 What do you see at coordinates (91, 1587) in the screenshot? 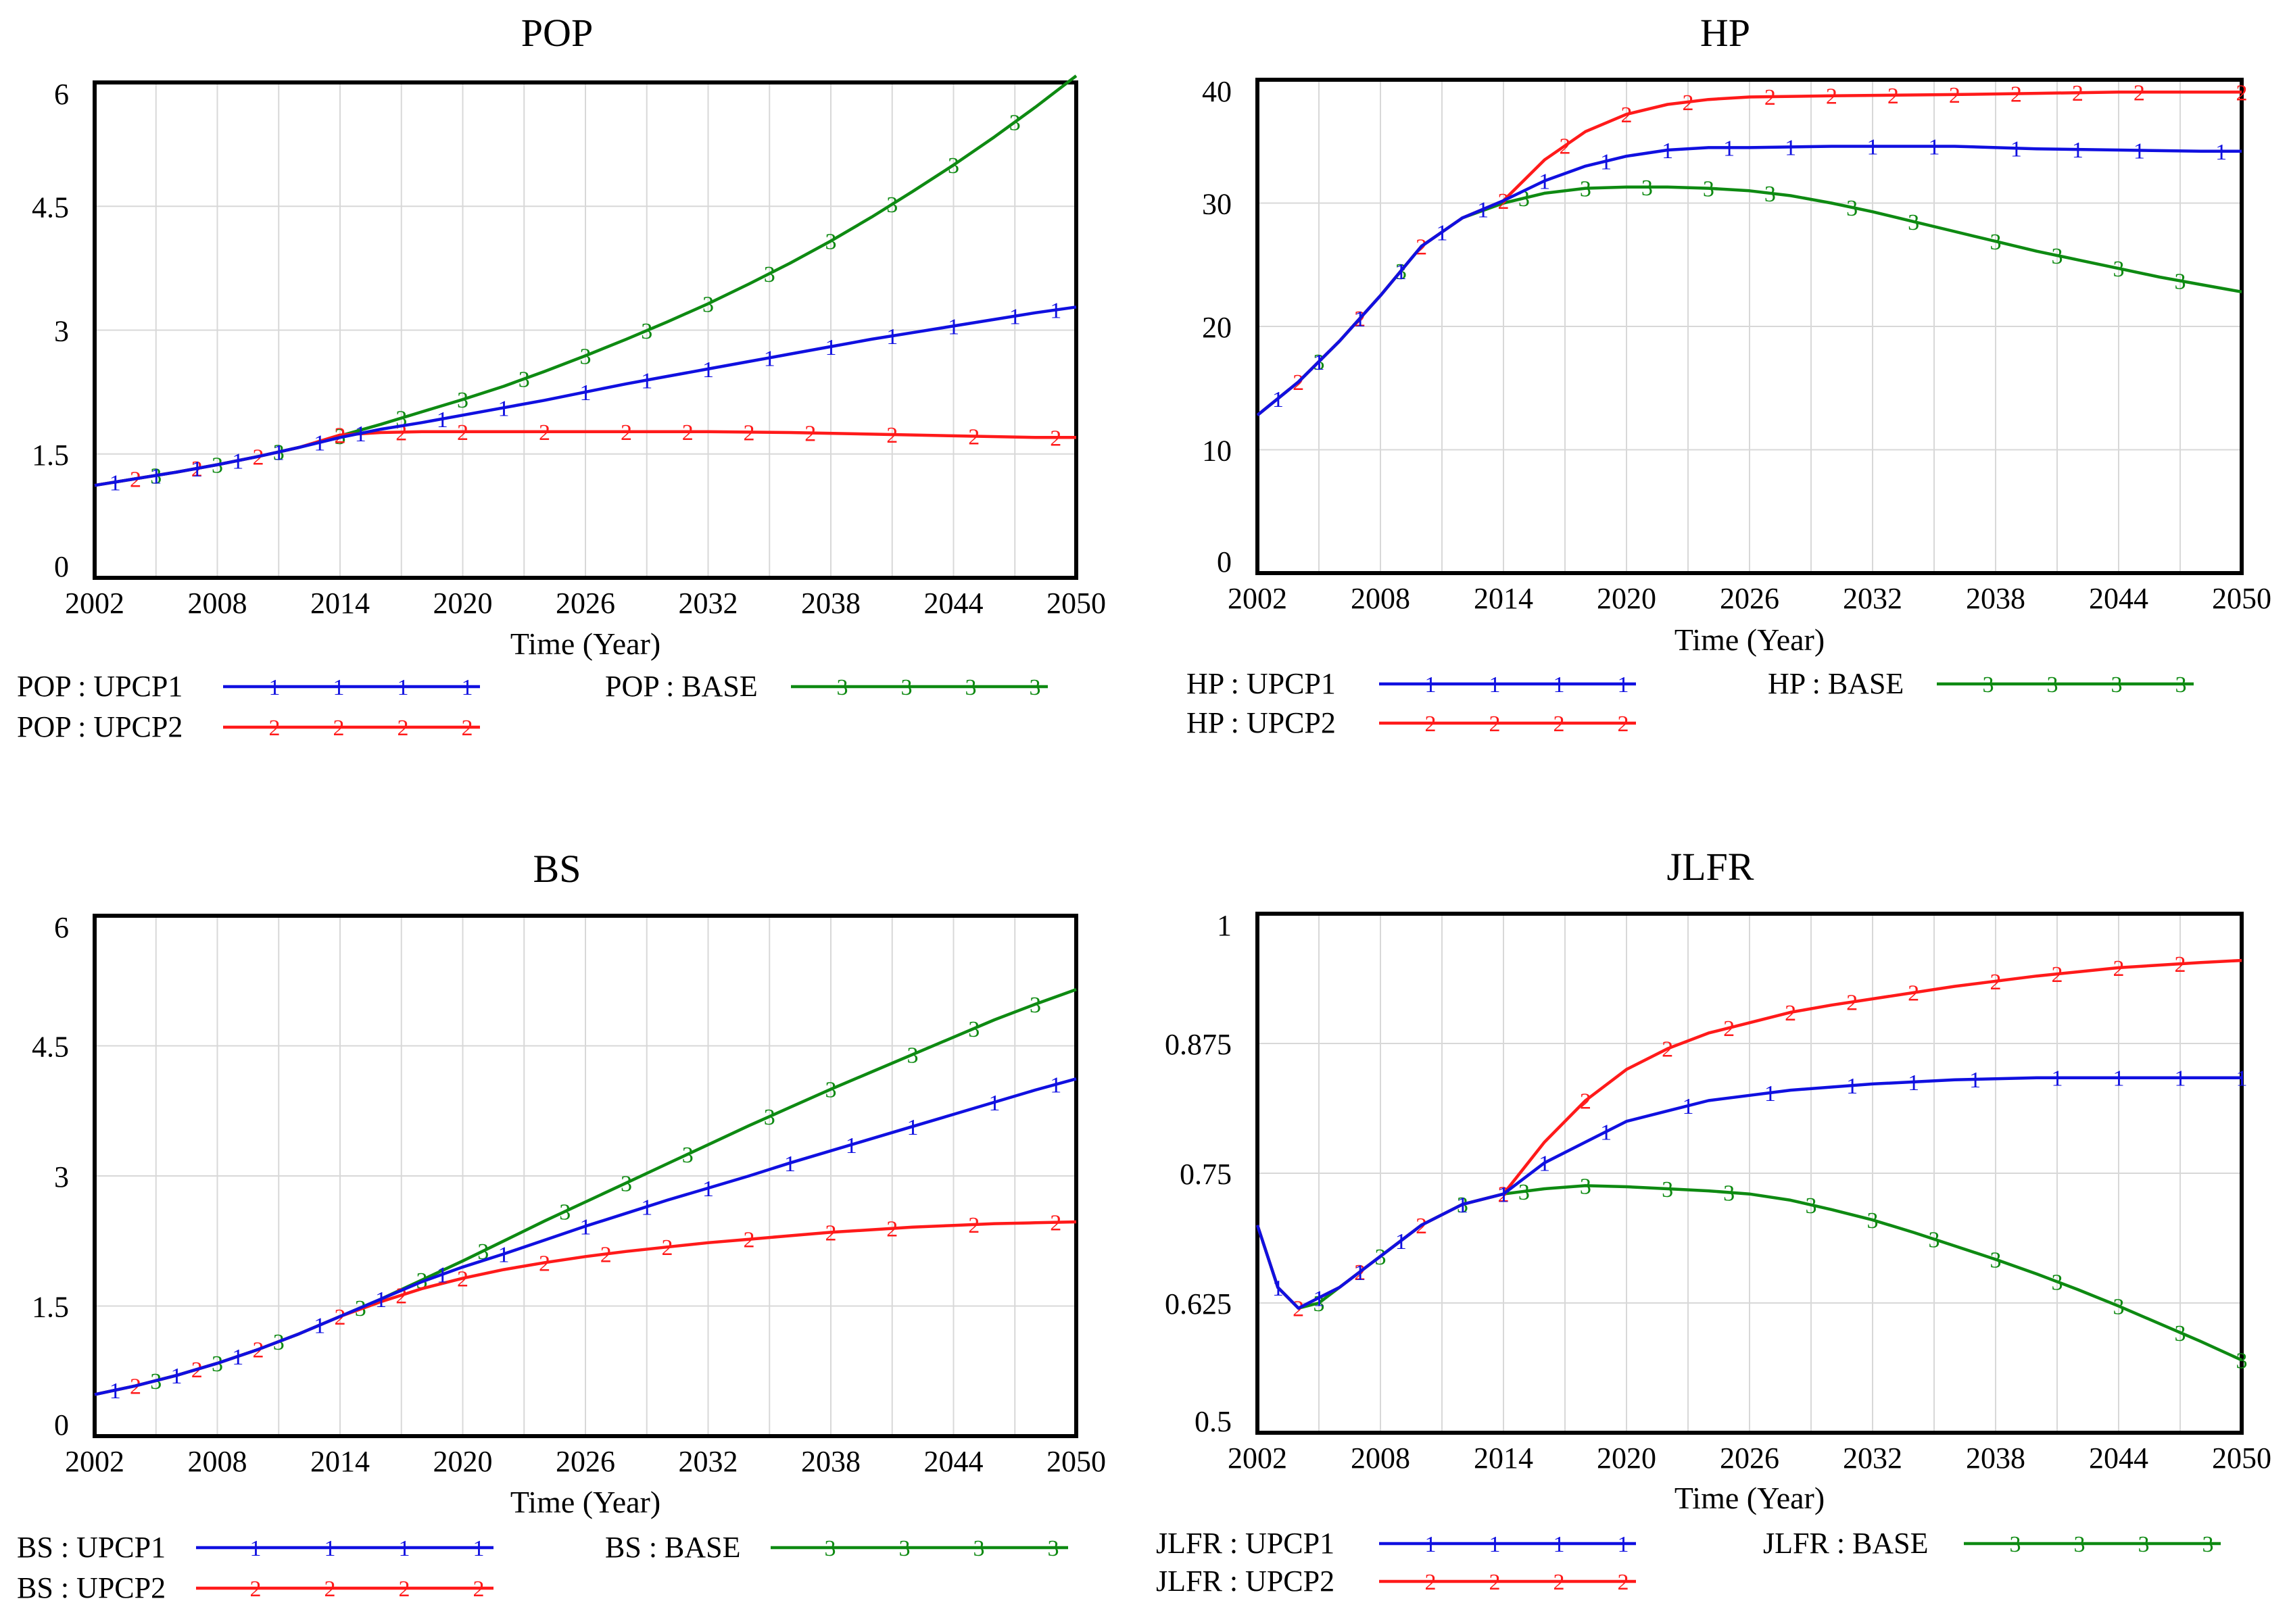
I see `legend-label: BS : UPCP2` at bounding box center [91, 1587].